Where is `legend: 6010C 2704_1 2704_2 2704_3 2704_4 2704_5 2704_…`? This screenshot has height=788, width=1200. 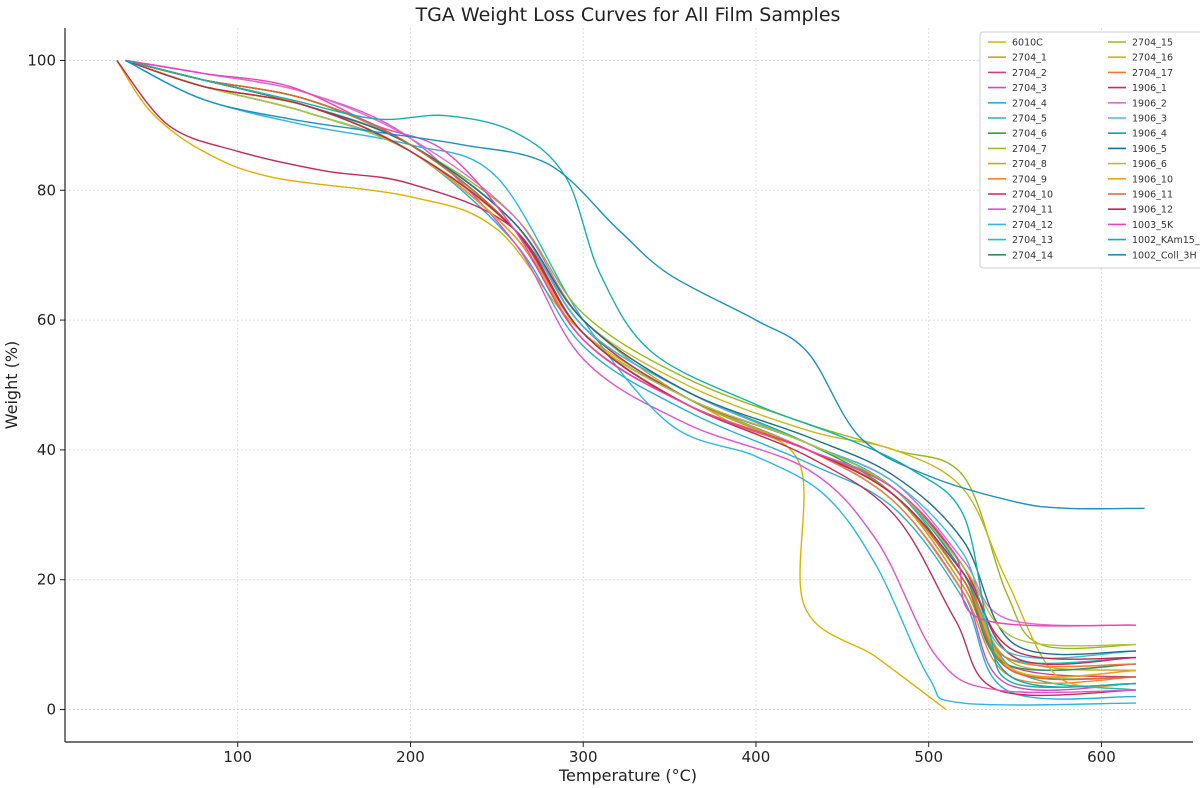 legend: 6010C 2704_1 2704_2 2704_3 2704_4 2704_5 2704_… is located at coordinates (1089, 150).